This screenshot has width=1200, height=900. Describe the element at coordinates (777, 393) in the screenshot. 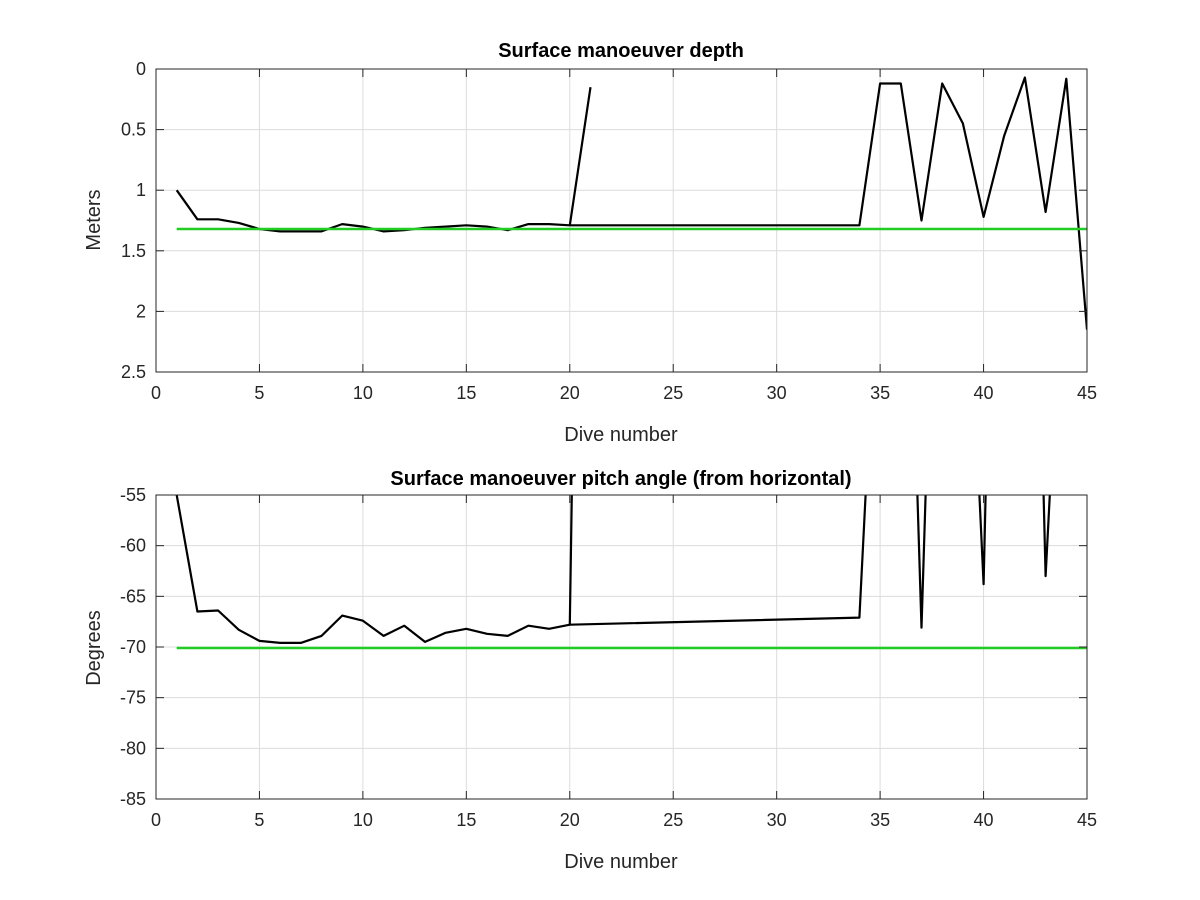

I see `depth-x-tick-label: 30` at that location.